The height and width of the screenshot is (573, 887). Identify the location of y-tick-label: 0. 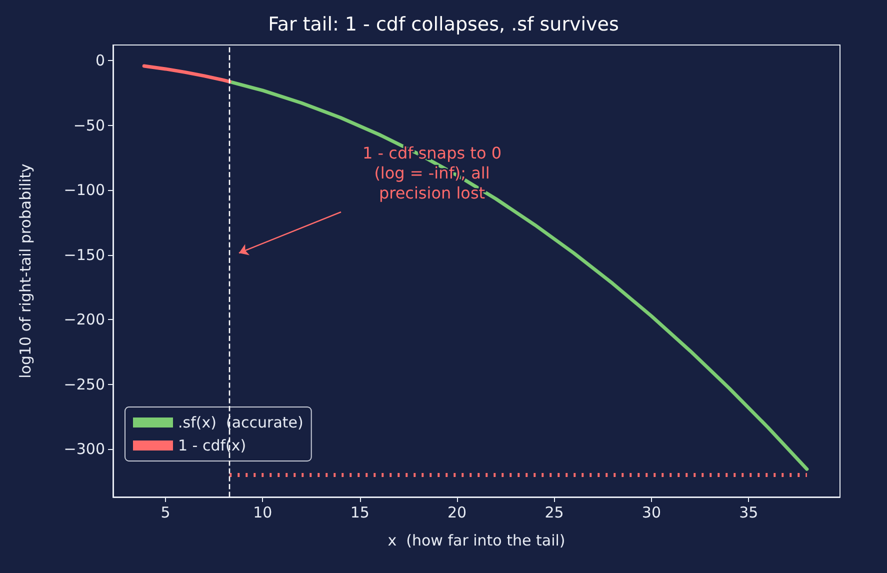
(100, 61).